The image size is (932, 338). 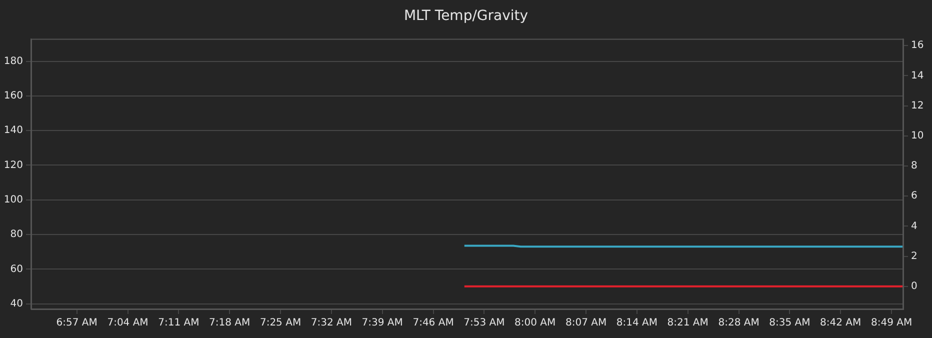 What do you see at coordinates (484, 323) in the screenshot?
I see `x-tick-label: 7:53 AM` at bounding box center [484, 323].